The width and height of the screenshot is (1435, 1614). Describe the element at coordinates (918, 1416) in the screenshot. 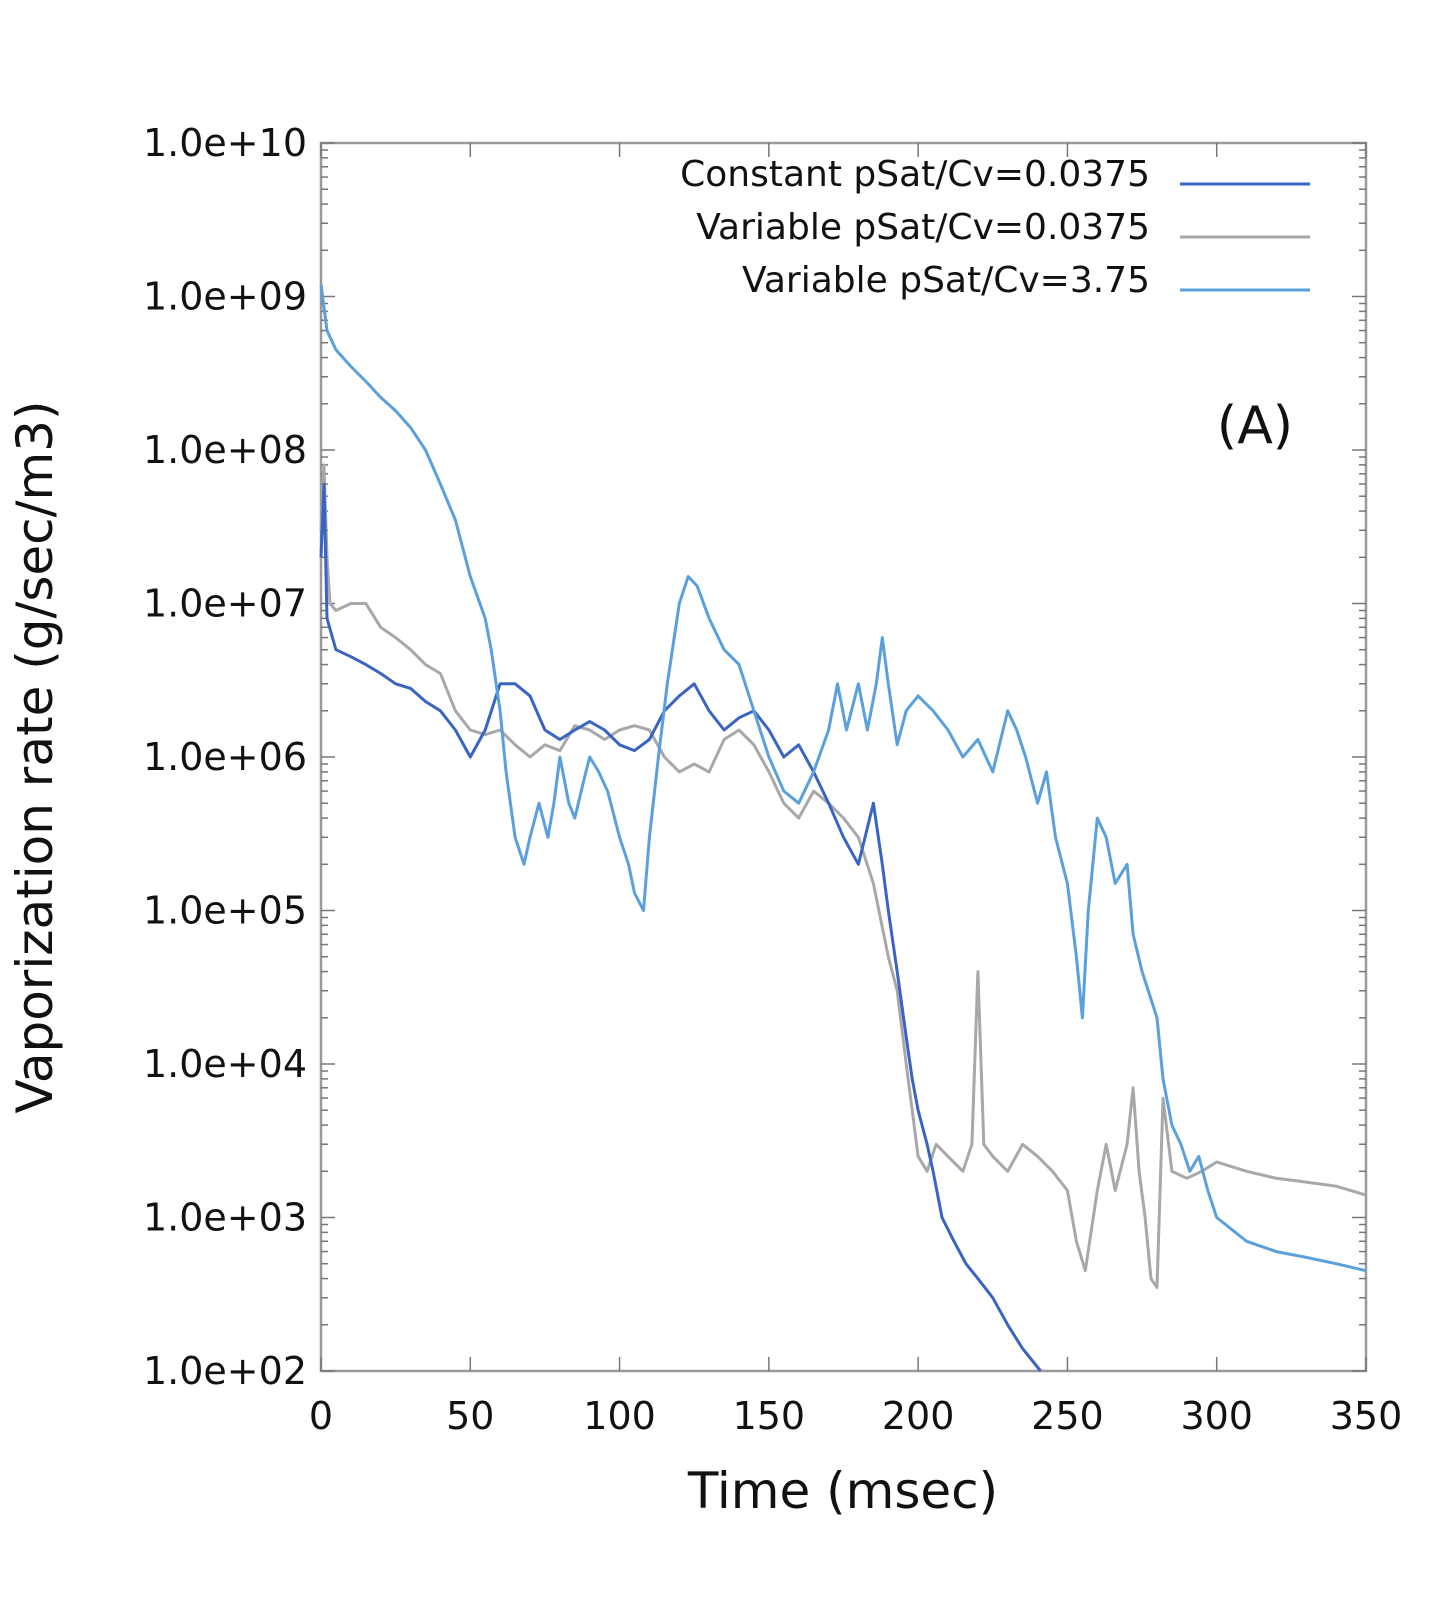

I see `x-tick-label: 200` at that location.